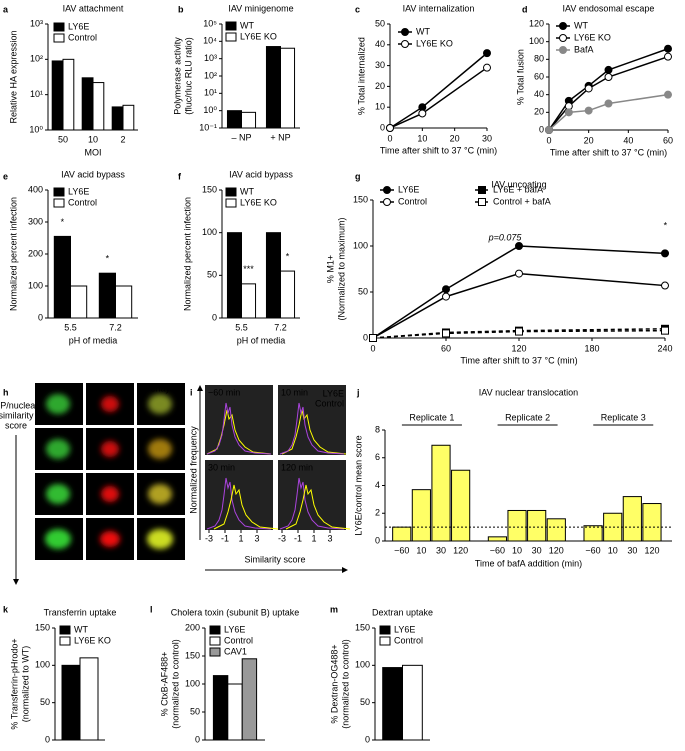  I want to click on x-tick-label: 50, so click(63, 139).